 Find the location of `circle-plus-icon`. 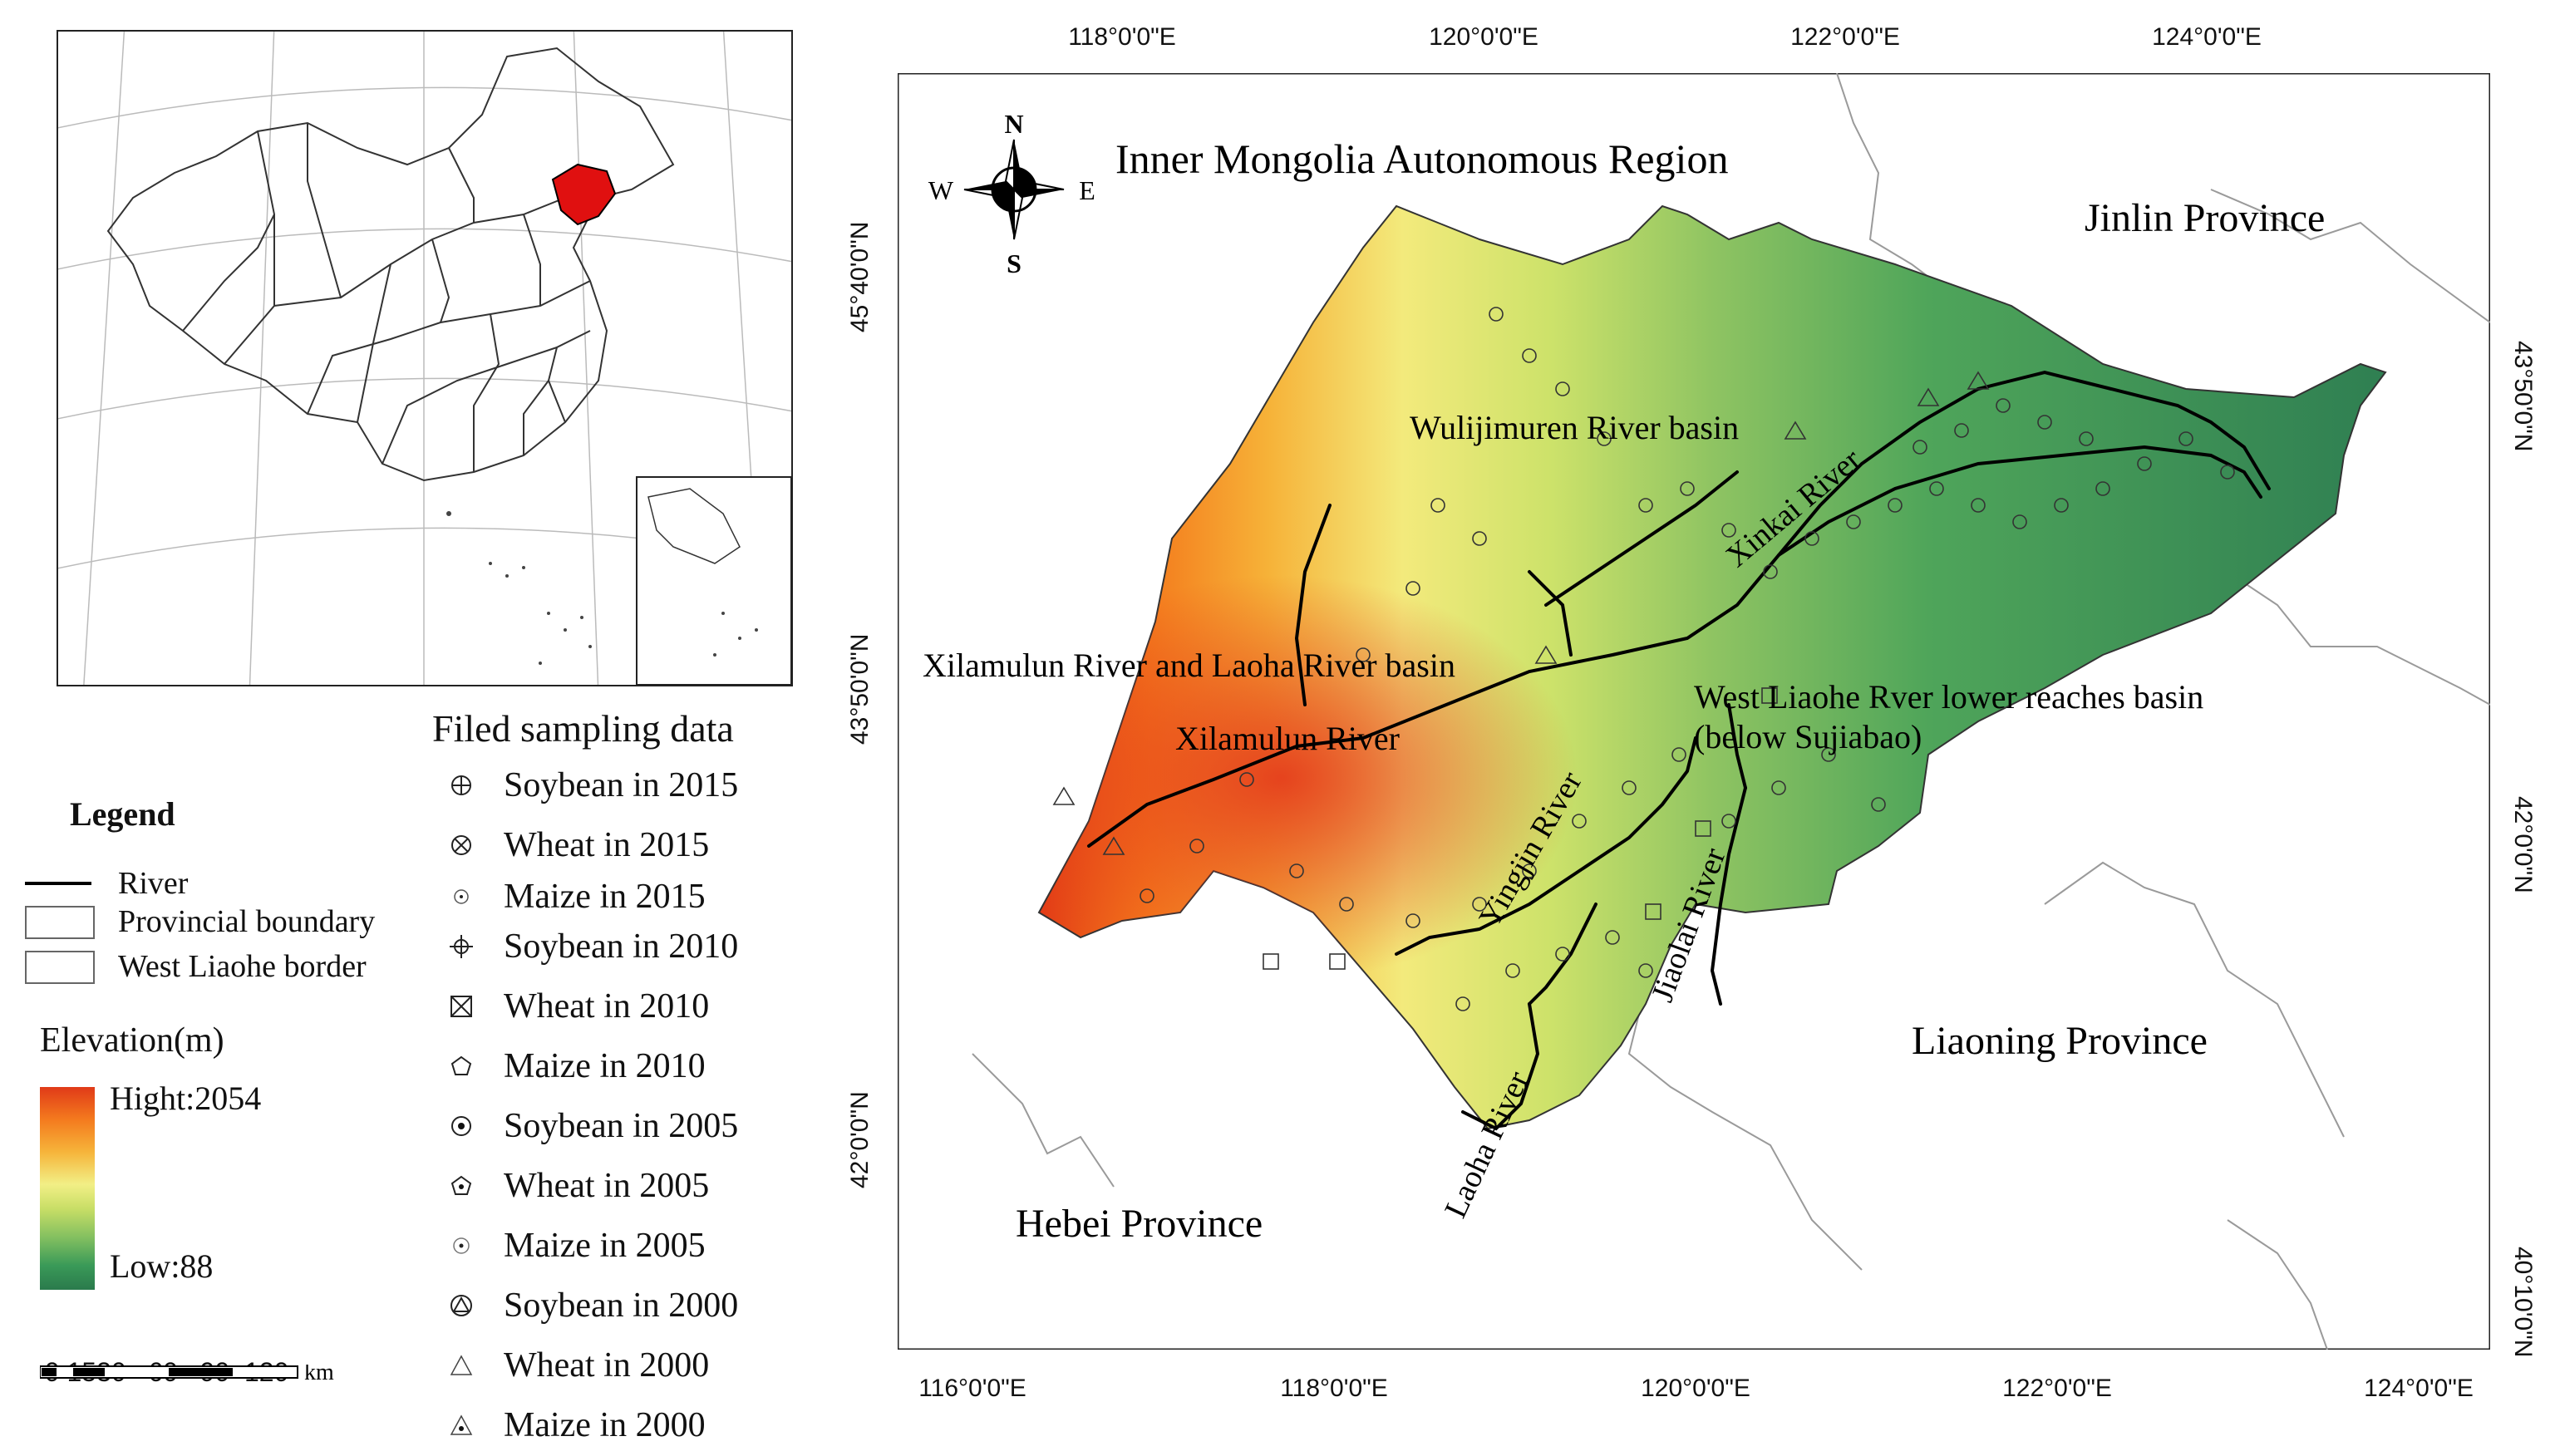

circle-plus-icon is located at coordinates (461, 785).